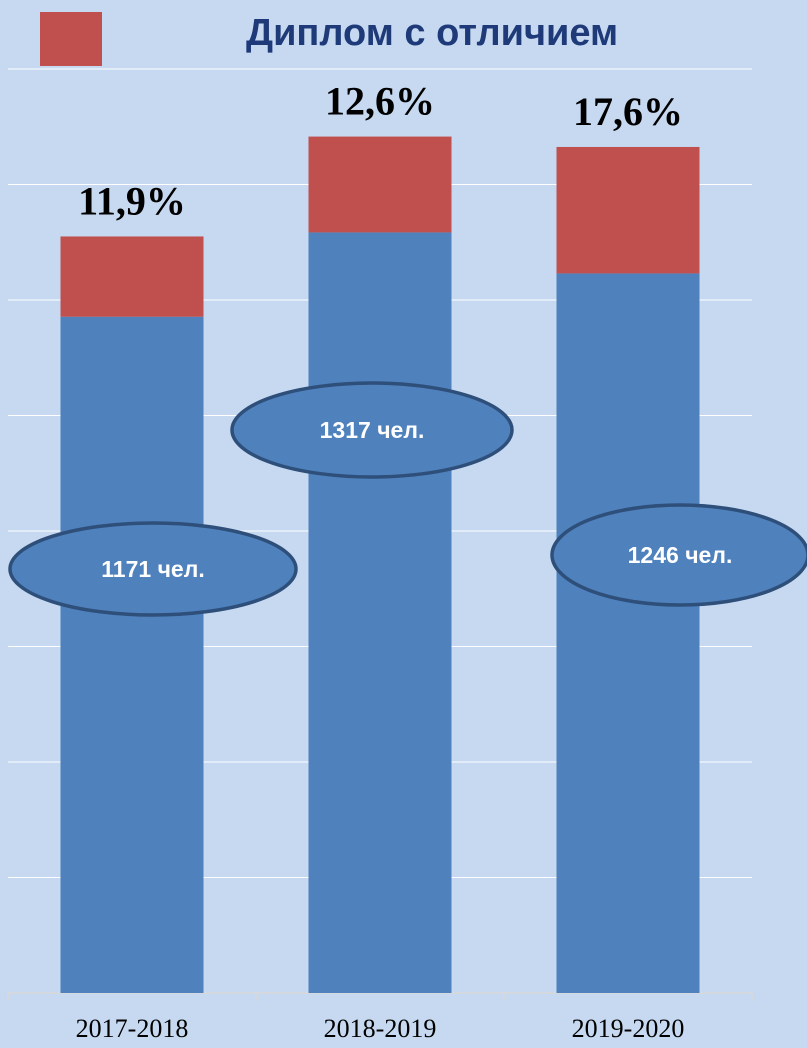 The height and width of the screenshot is (1048, 807). I want to click on count-label: 1171 чел., so click(152, 569).